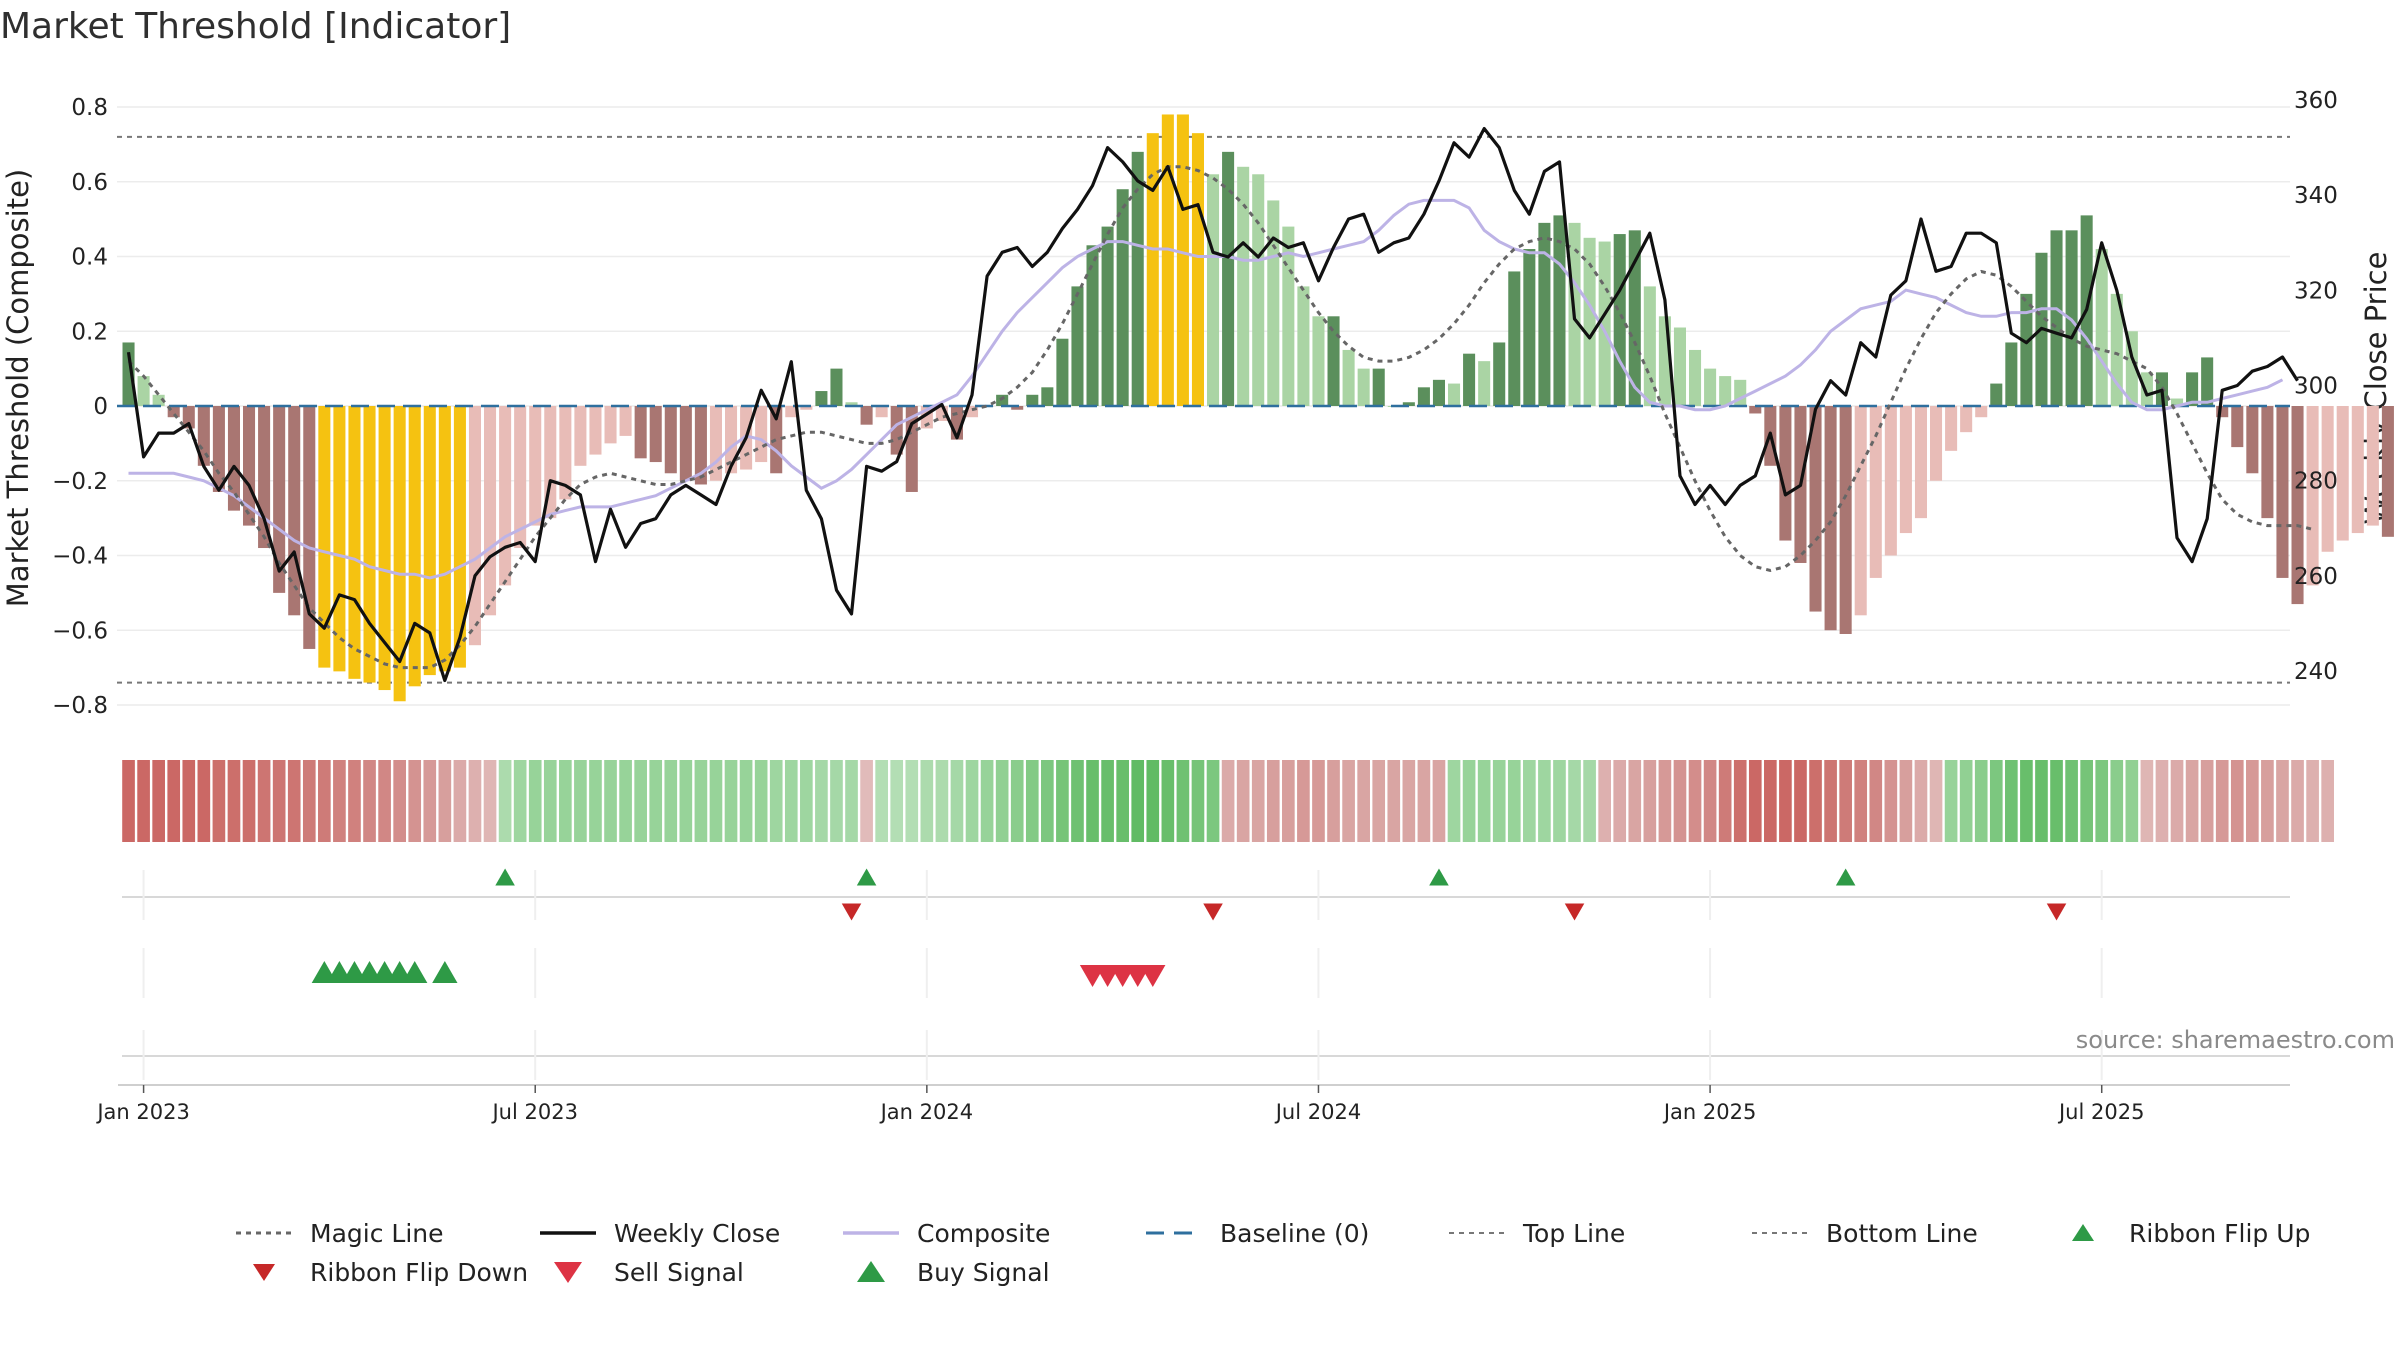 The height and width of the screenshot is (1350, 2400). I want to click on buy-signal-marker, so click(415, 972).